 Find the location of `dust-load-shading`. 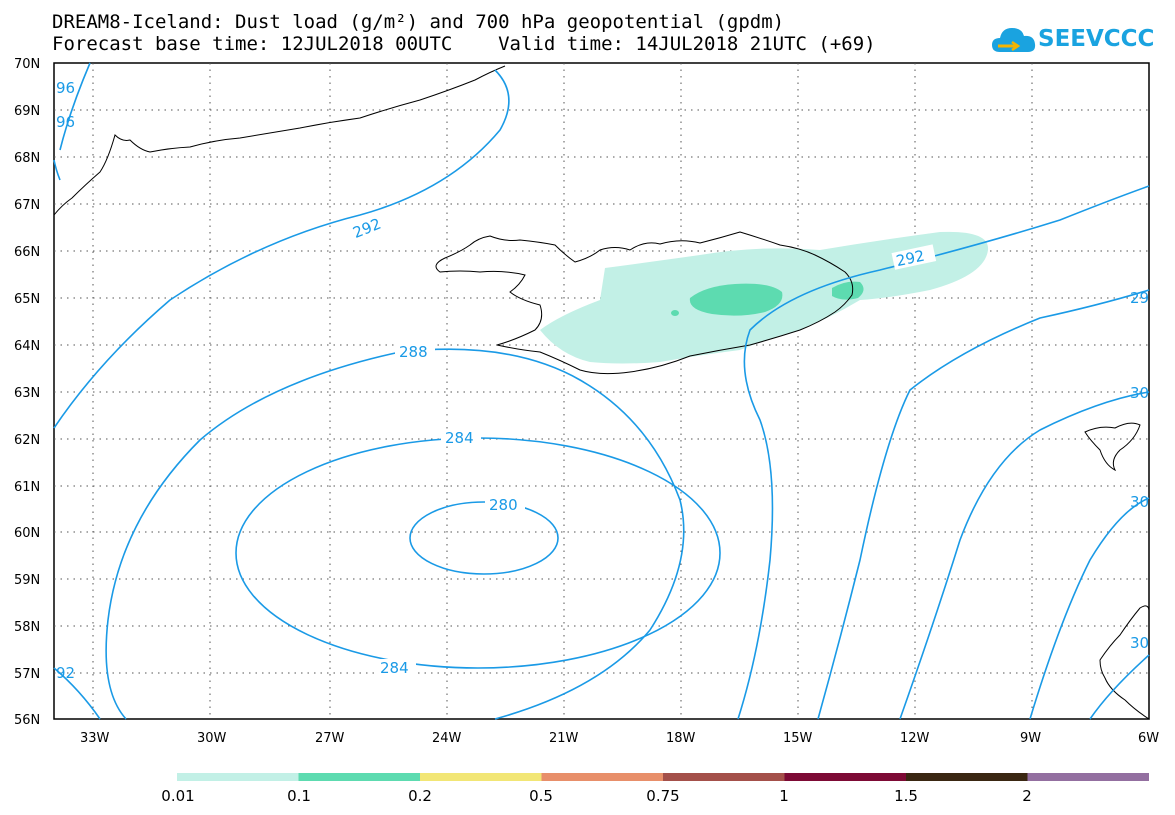

dust-load-shading is located at coordinates (764, 297).